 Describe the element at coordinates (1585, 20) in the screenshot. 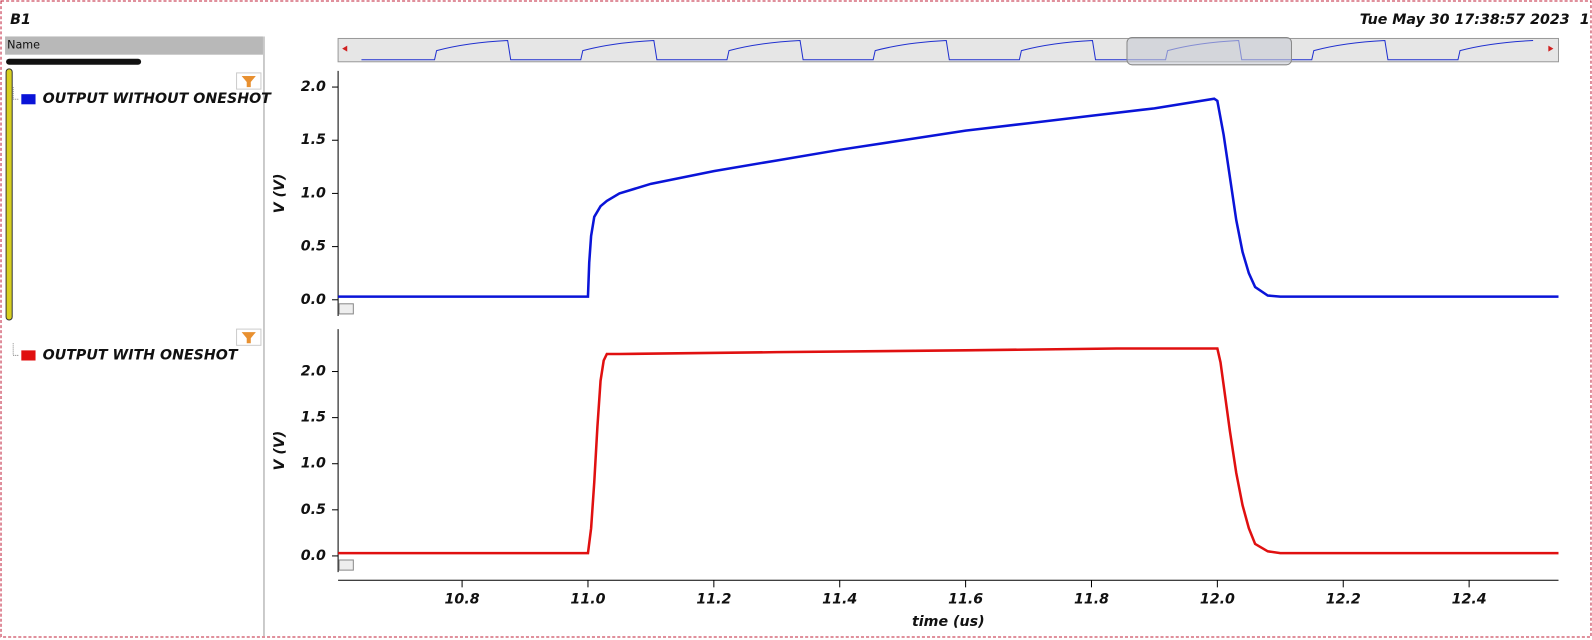

I see `timestamp-cut: 1` at that location.